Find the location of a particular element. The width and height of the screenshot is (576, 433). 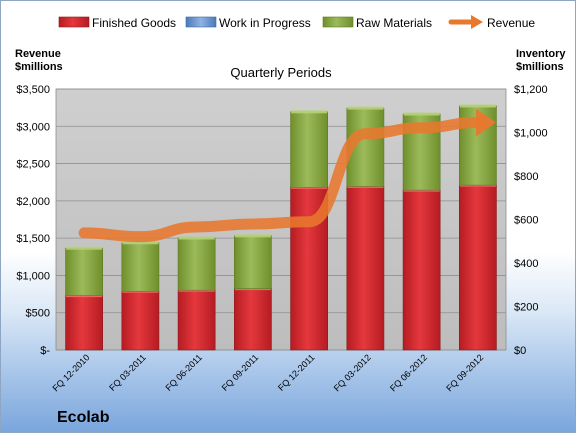

right-tick-label: $0 is located at coordinates (520, 351).